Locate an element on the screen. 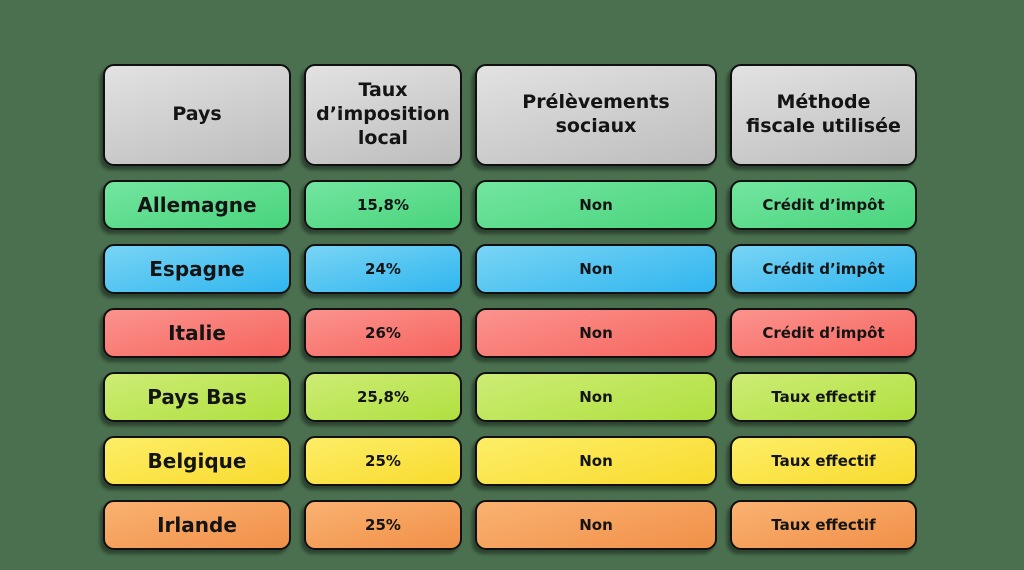 Image resolution: width=1024 pixels, height=570 pixels. header-label: Pays is located at coordinates (197, 114).